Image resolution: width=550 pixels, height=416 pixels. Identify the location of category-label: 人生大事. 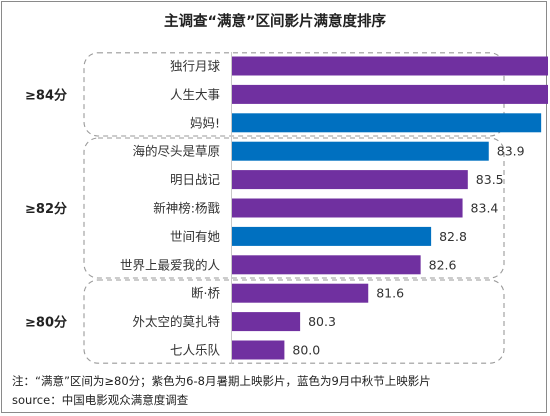
(195, 94).